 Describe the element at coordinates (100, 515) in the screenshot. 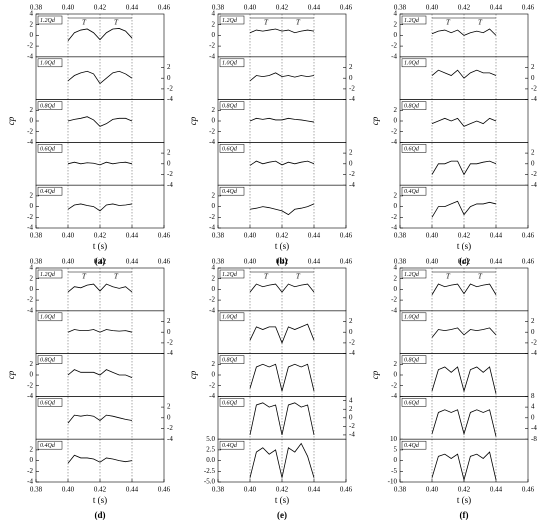

I see `panel-label: (d)` at that location.